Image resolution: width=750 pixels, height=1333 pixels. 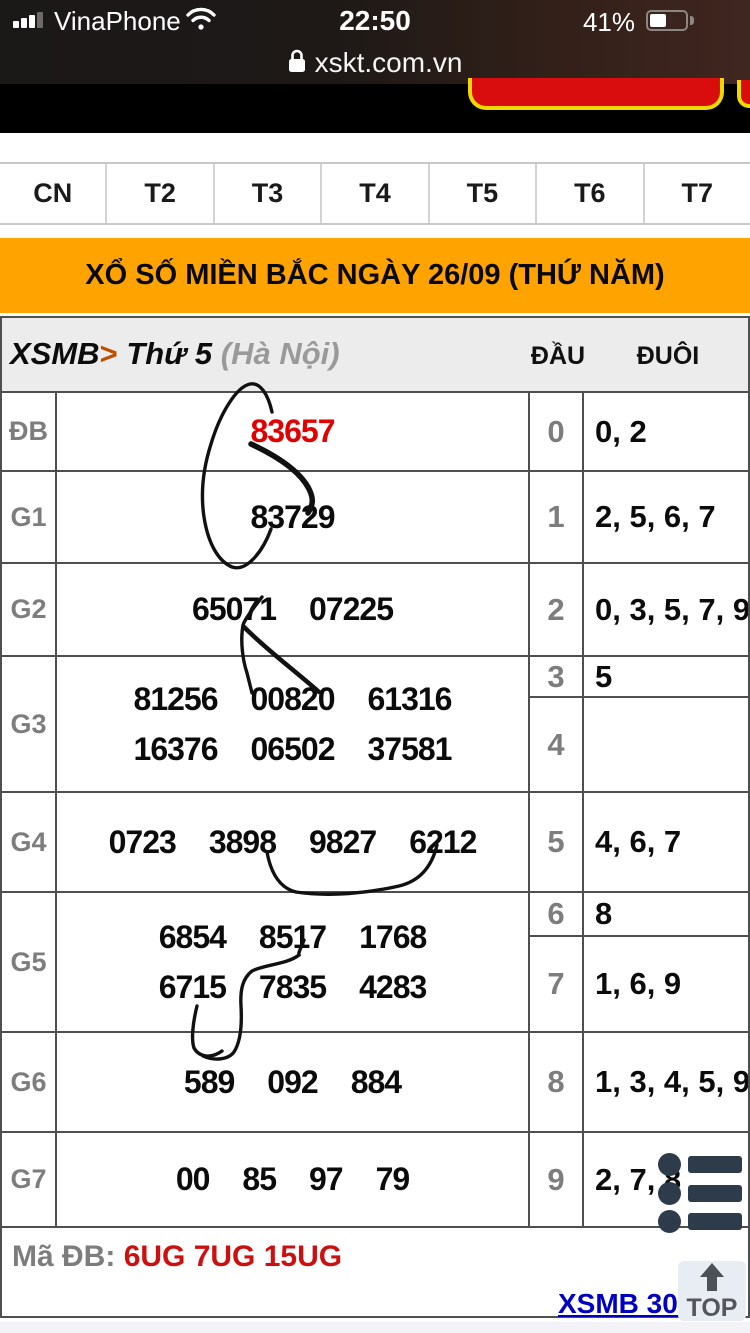 I want to click on number-line: 83657, so click(x=293, y=431).